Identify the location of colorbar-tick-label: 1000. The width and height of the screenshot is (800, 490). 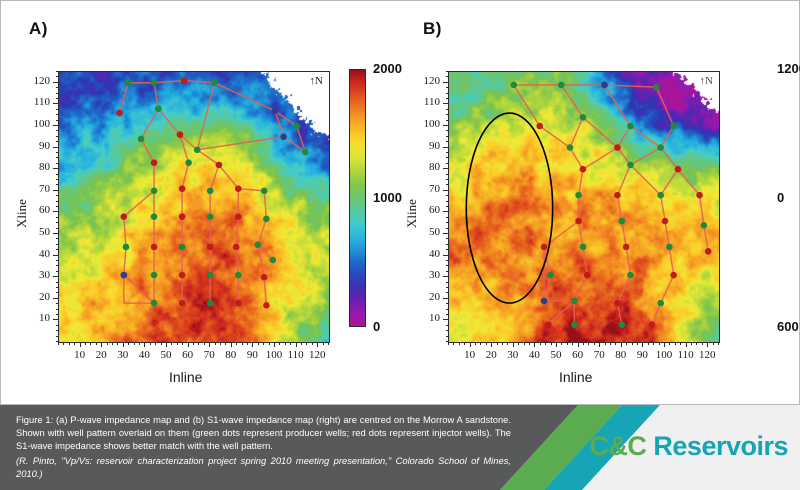
(387, 197).